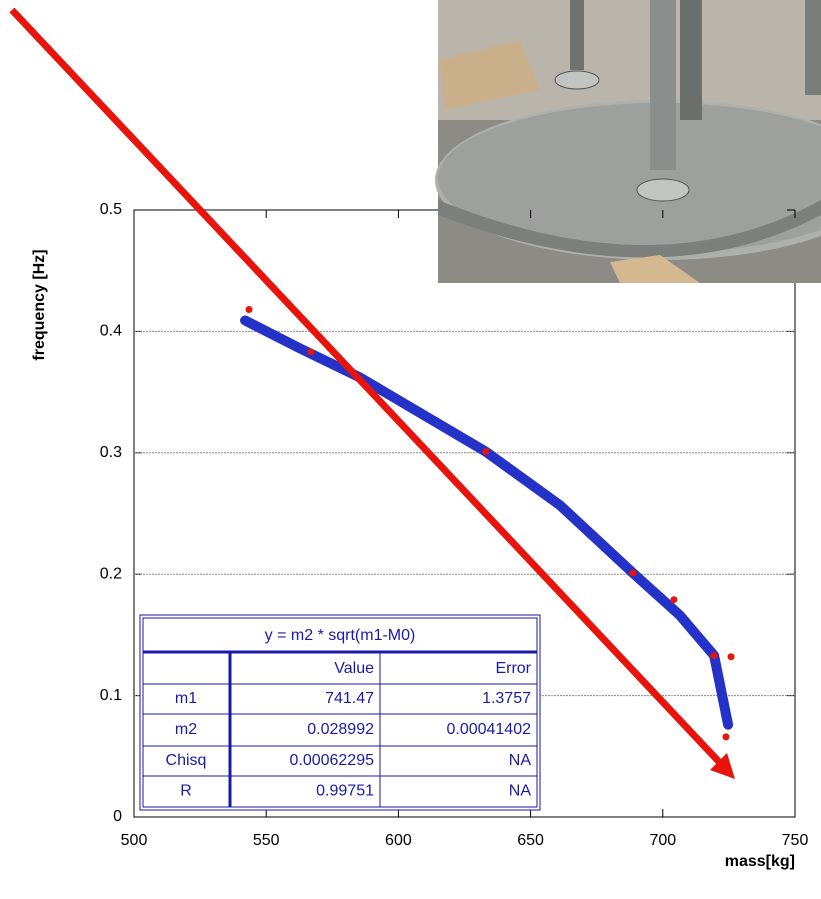 The height and width of the screenshot is (899, 821). What do you see at coordinates (530, 840) in the screenshot?
I see `x-tick-label: 650` at bounding box center [530, 840].